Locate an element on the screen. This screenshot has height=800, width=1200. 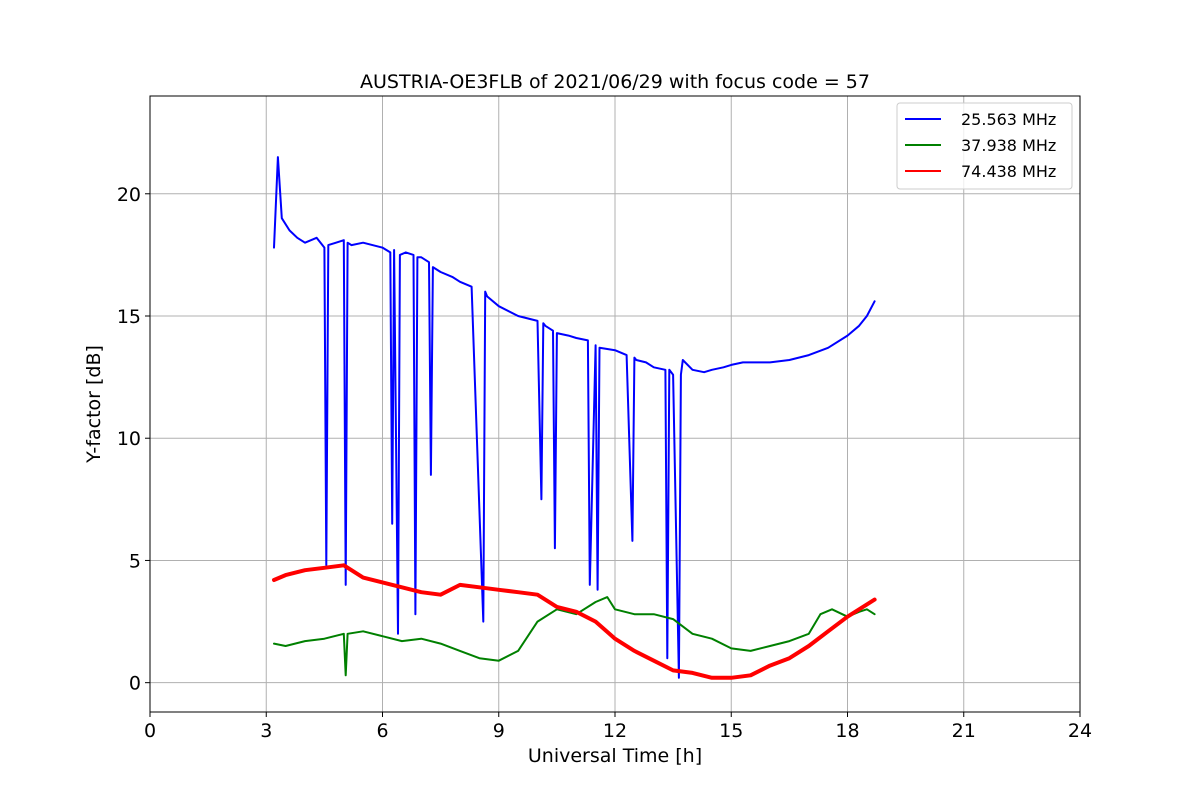
legend-entry-label: 74.438 MHz is located at coordinates (1008, 171).